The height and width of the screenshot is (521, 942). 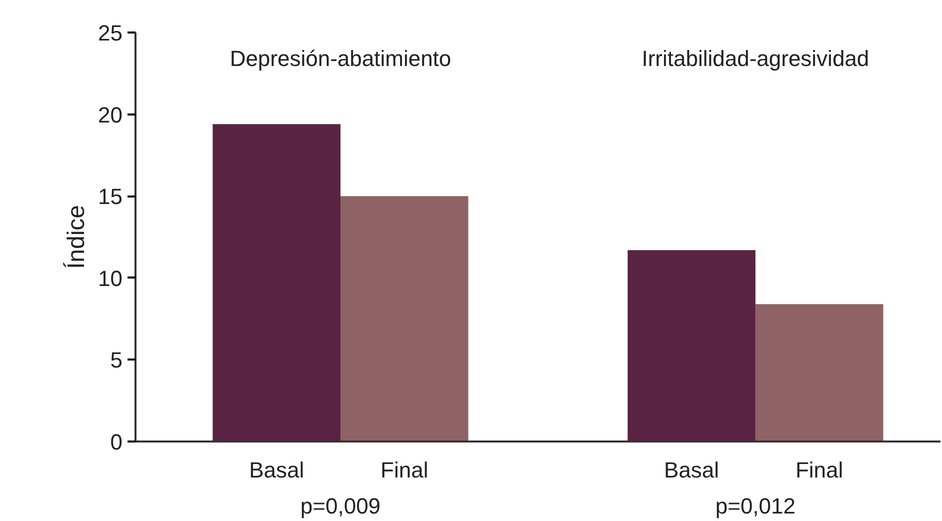 I want to click on y-tick-label: 5, so click(x=116, y=360).